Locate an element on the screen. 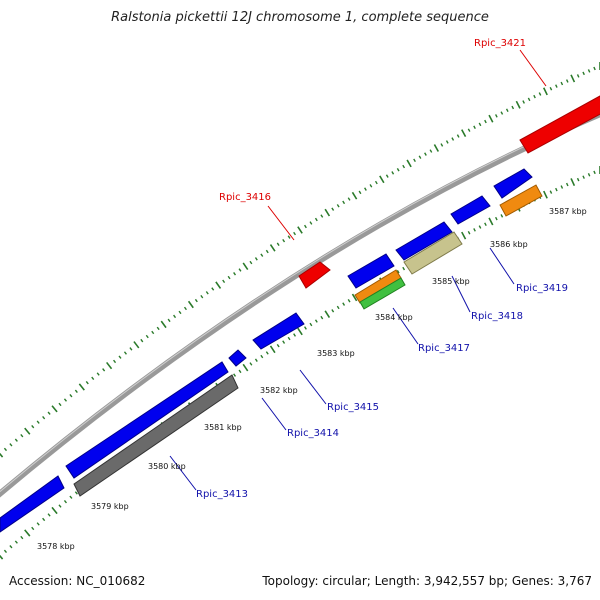  gene-label-rpic-3421: Rpic_3421 is located at coordinates (500, 43).